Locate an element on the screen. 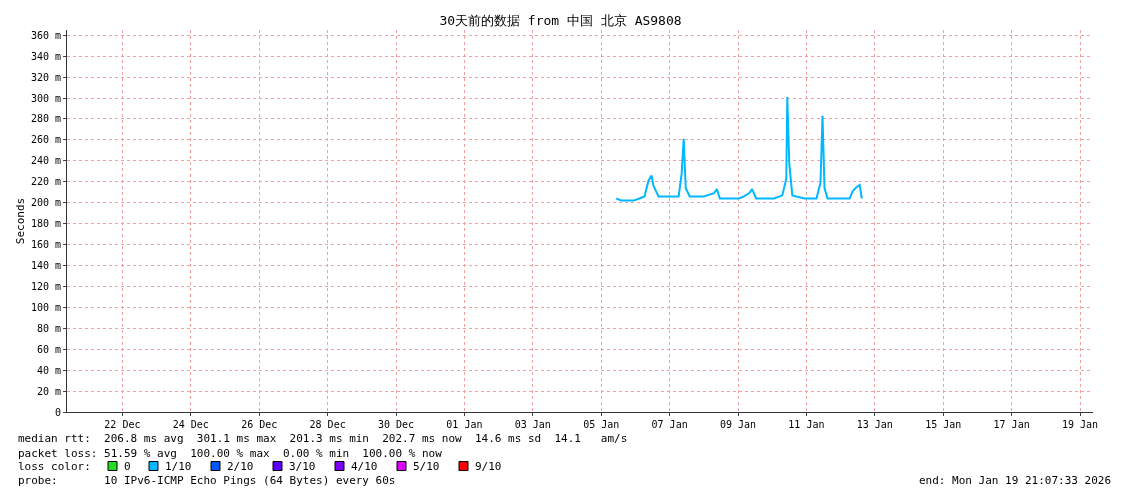 The height and width of the screenshot is (494, 1121). x-tick-label: 17 Jan is located at coordinates (1011, 424).